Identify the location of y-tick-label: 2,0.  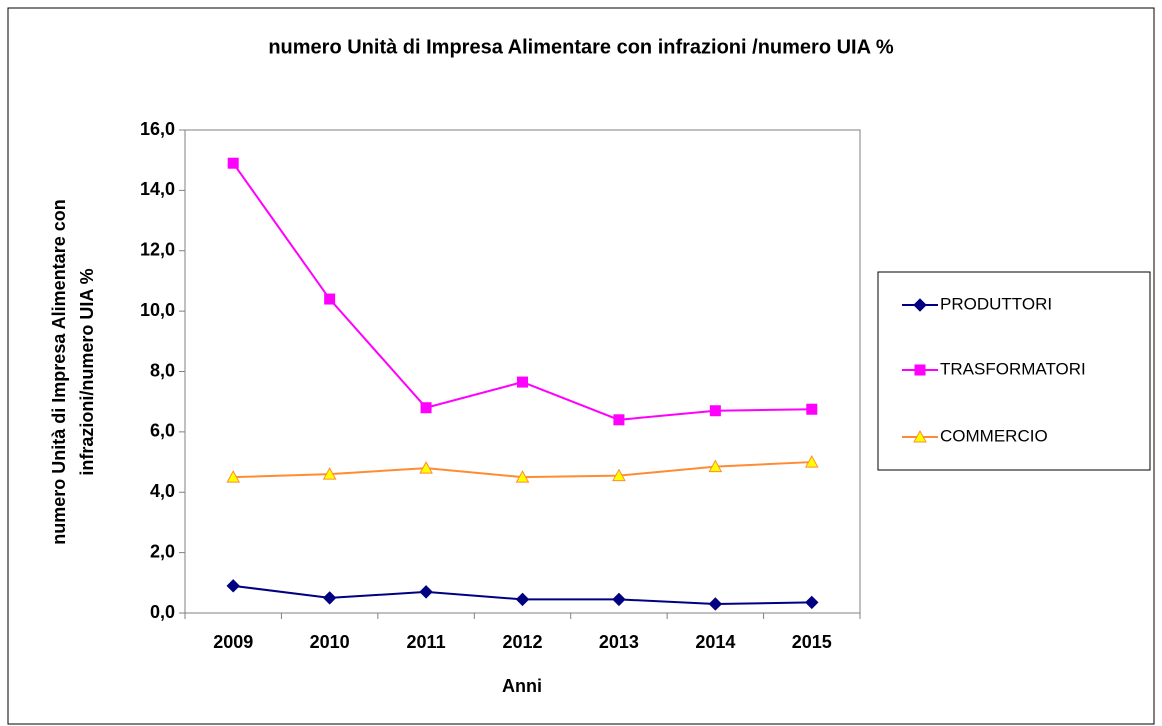
(162, 551).